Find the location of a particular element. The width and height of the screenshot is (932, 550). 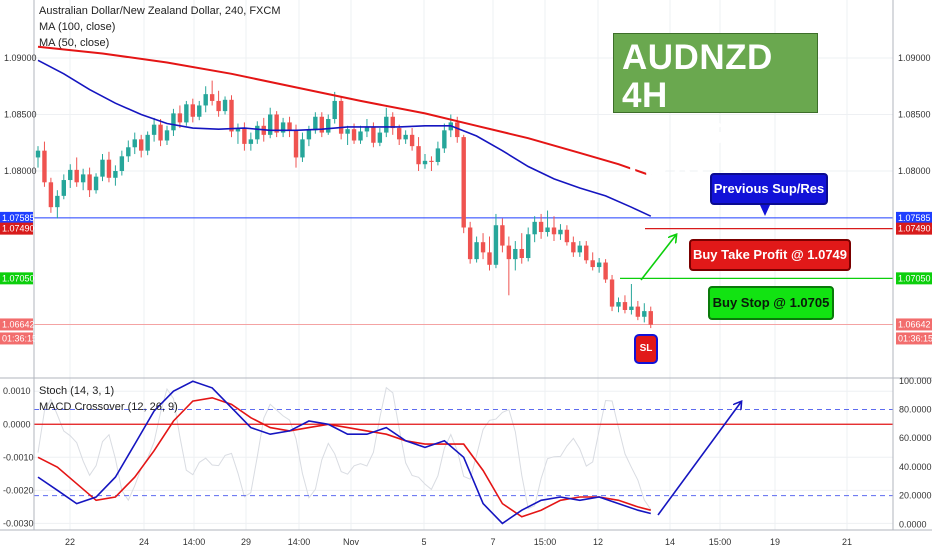

osc-right-tick-label: 80.0000 is located at coordinates (915, 410).